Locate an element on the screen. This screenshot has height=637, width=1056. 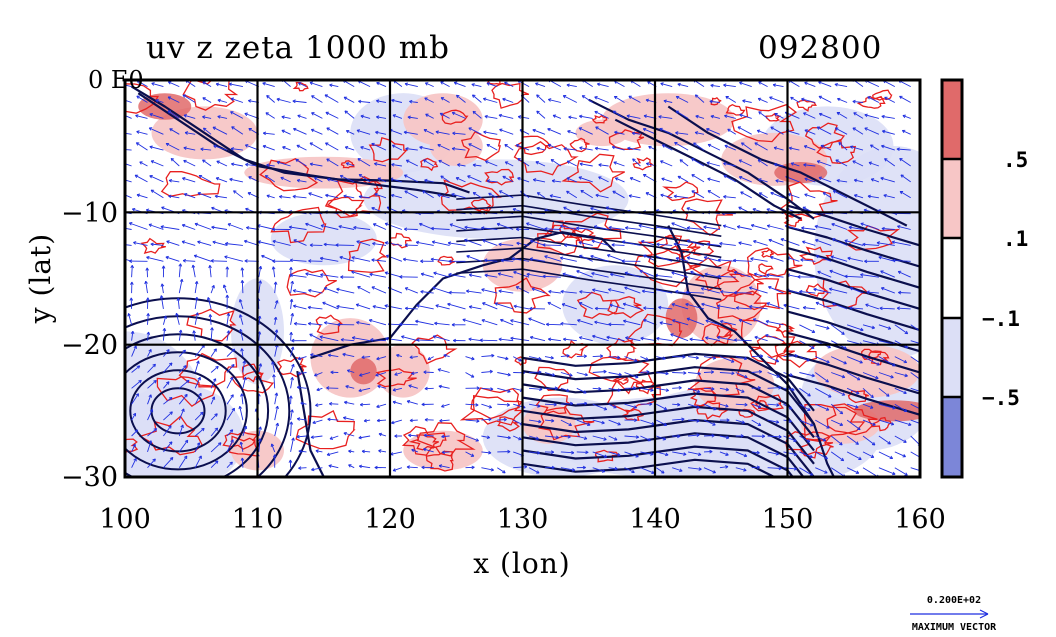
colorbar: .5 .1 −.1 −.5 is located at coordinates (984, 278).